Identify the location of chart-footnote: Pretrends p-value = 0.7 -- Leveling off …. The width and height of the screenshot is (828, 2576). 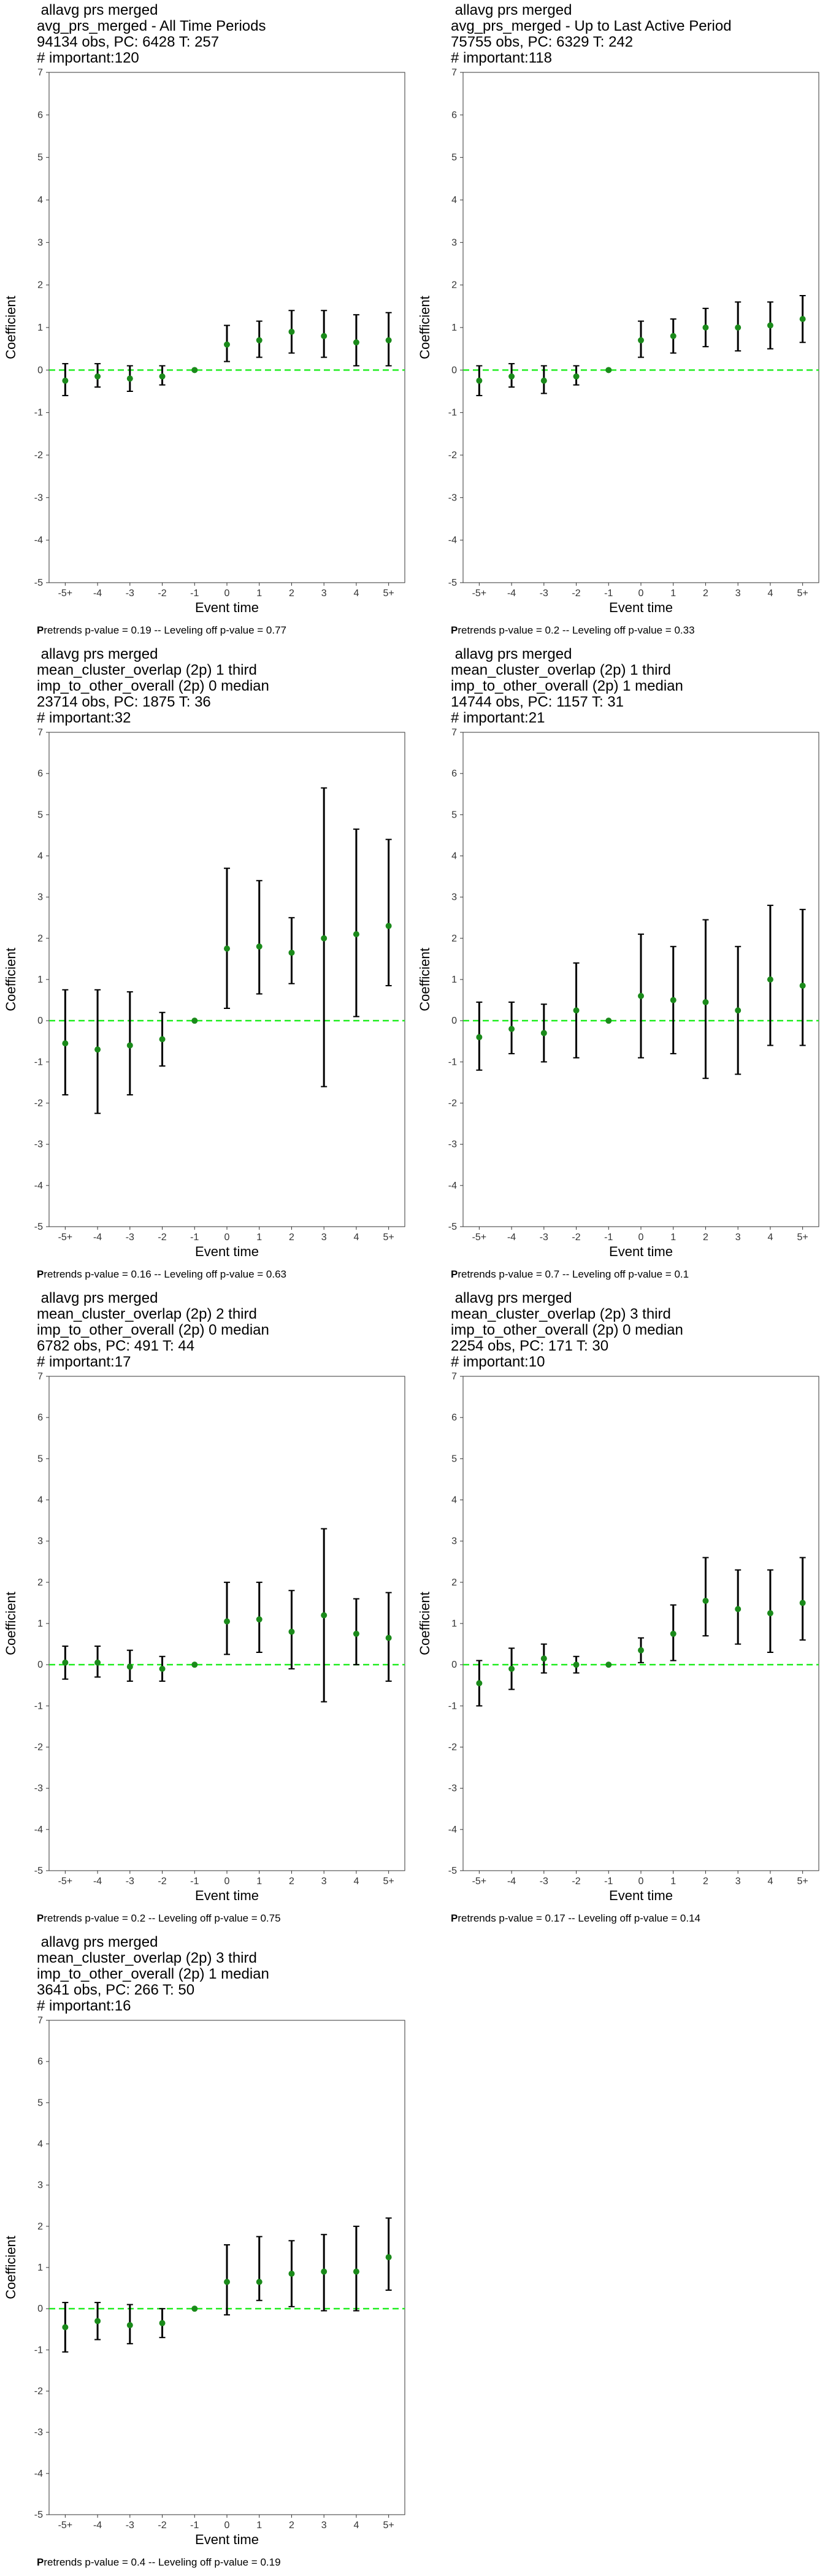
(570, 1274).